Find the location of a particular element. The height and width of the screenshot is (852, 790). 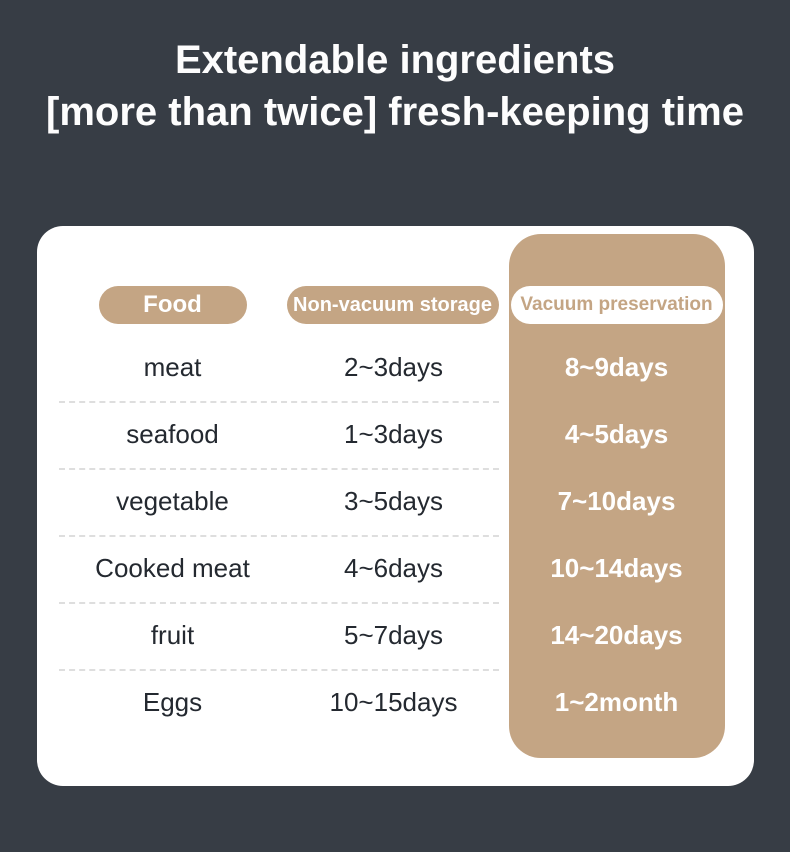

vacuum-cell: 7~10days is located at coordinates (616, 501).